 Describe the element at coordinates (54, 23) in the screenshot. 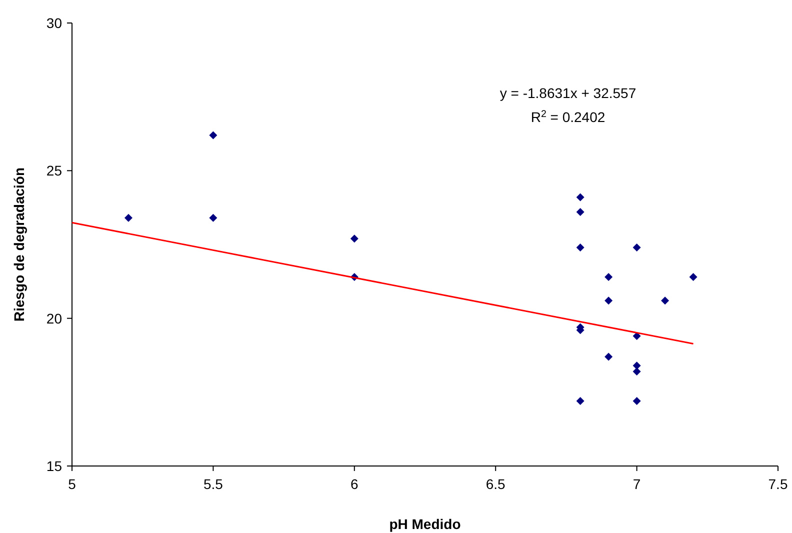

I see `y-tick-label: 30` at that location.